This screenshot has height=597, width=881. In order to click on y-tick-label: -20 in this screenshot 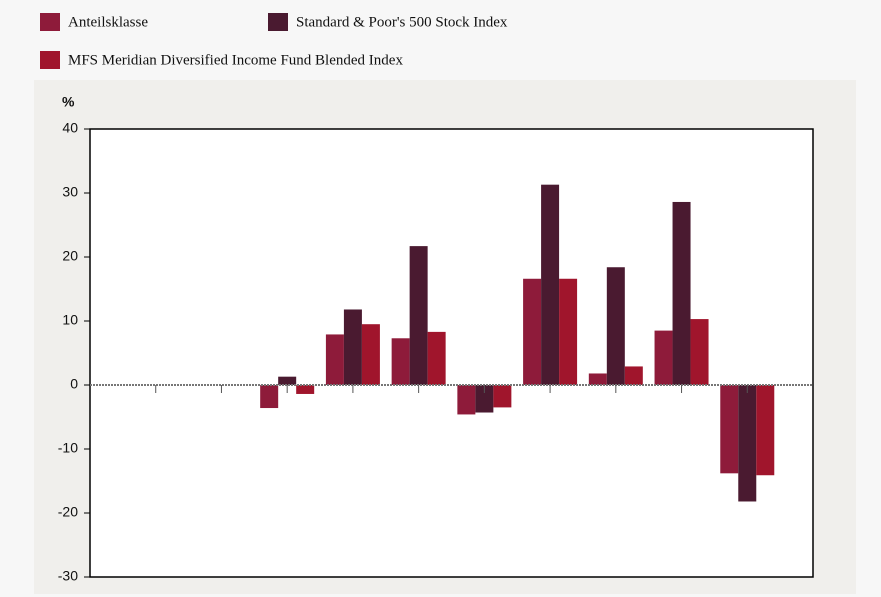, I will do `click(68, 512)`.